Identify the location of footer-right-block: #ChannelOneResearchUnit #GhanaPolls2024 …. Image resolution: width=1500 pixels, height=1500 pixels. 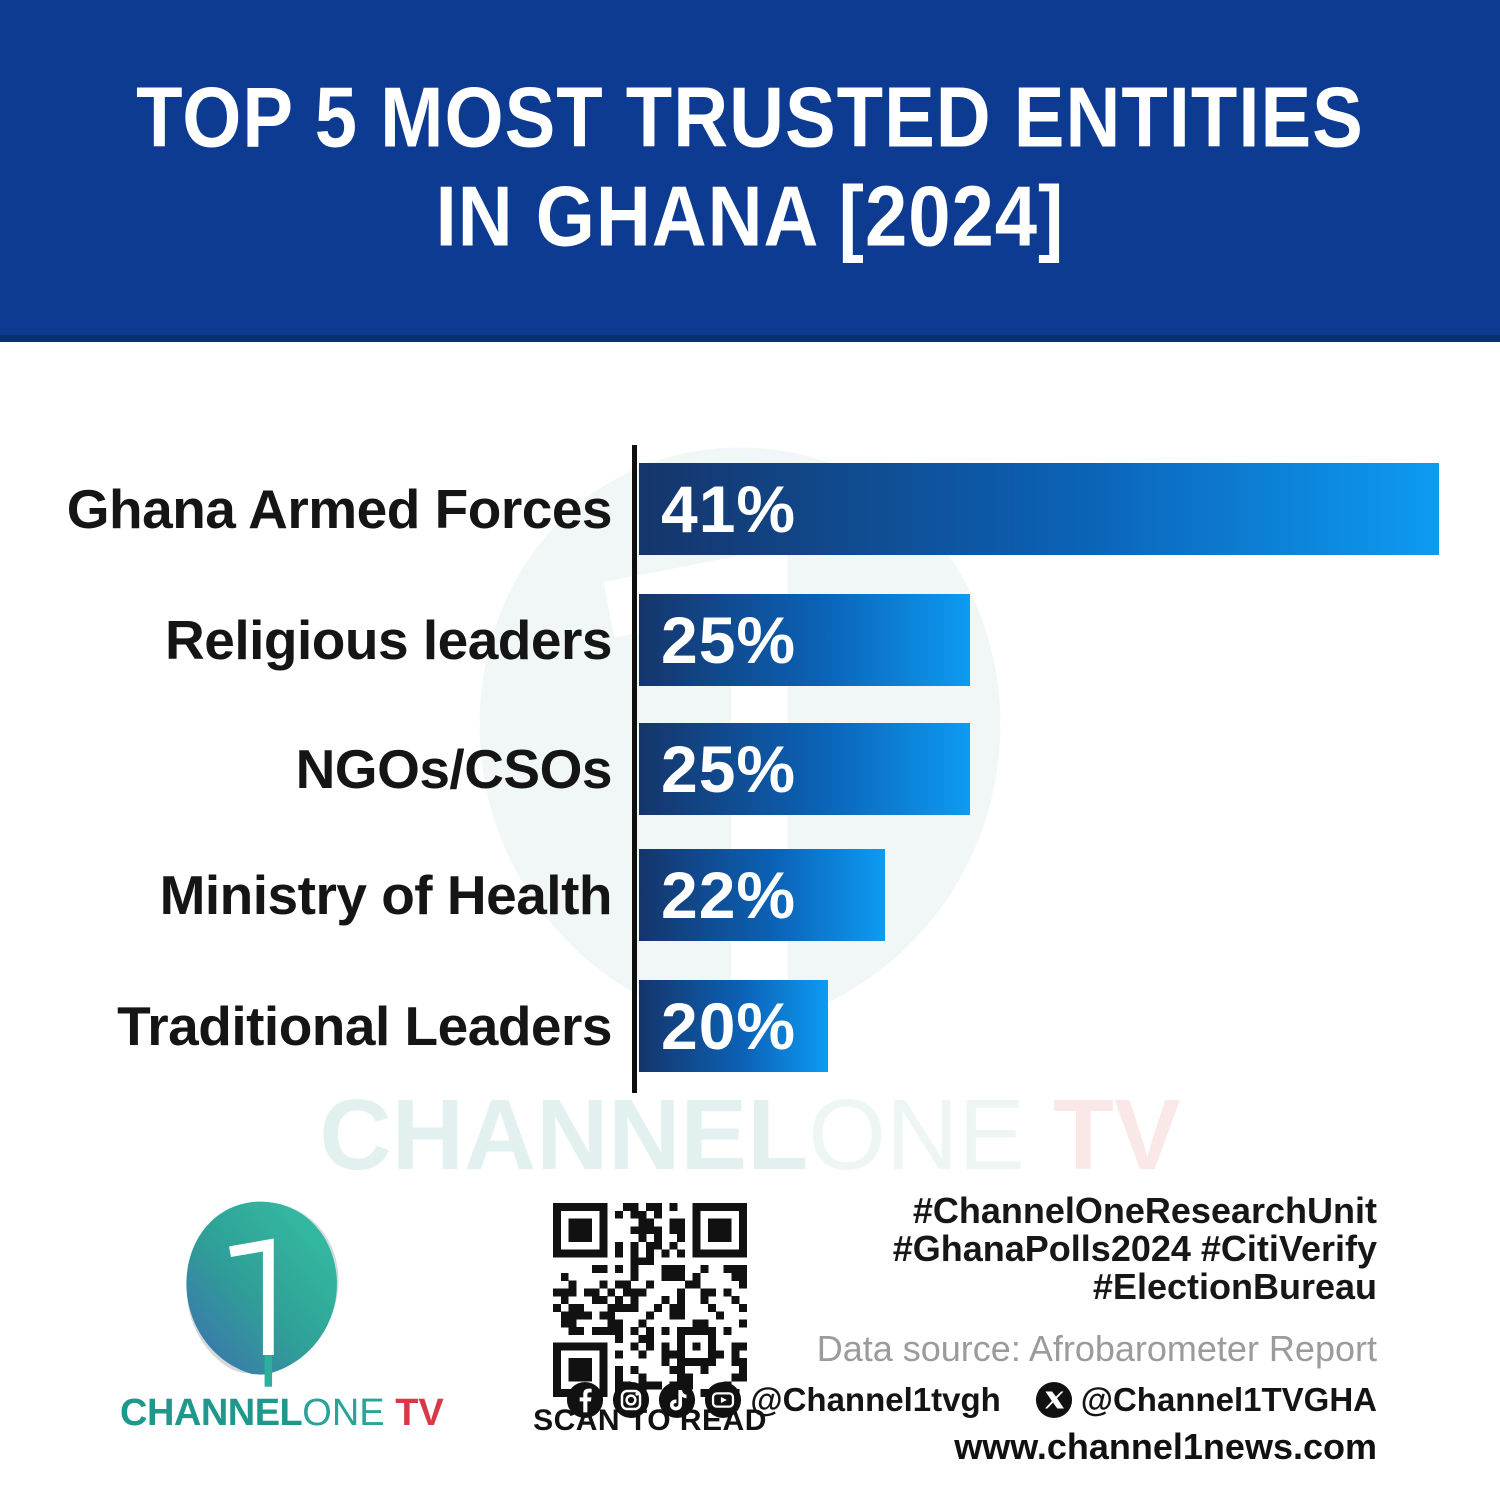
(972, 1330).